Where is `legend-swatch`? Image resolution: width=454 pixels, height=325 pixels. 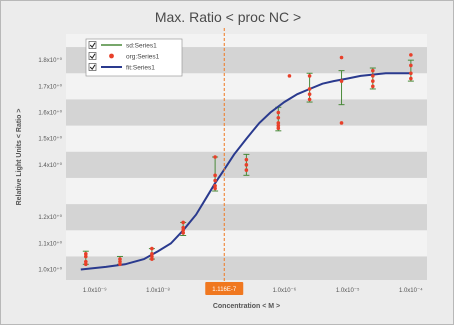
legend-swatch is located at coordinates (111, 56).